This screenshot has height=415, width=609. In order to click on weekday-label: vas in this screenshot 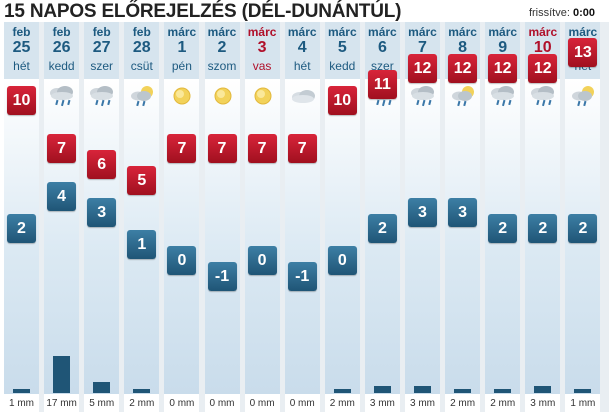, I will do `click(262, 66)`.